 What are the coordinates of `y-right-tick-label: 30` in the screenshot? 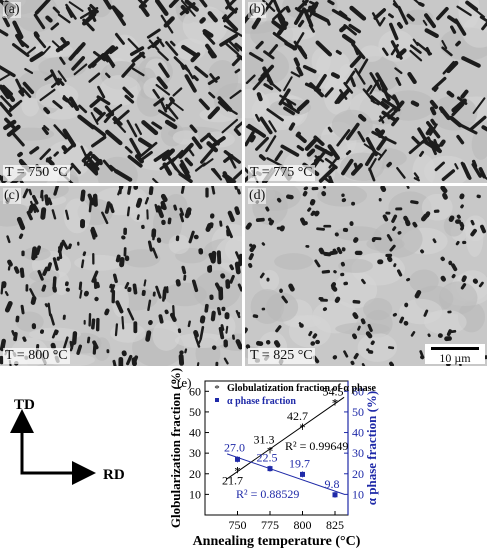 It's located at (358, 453).